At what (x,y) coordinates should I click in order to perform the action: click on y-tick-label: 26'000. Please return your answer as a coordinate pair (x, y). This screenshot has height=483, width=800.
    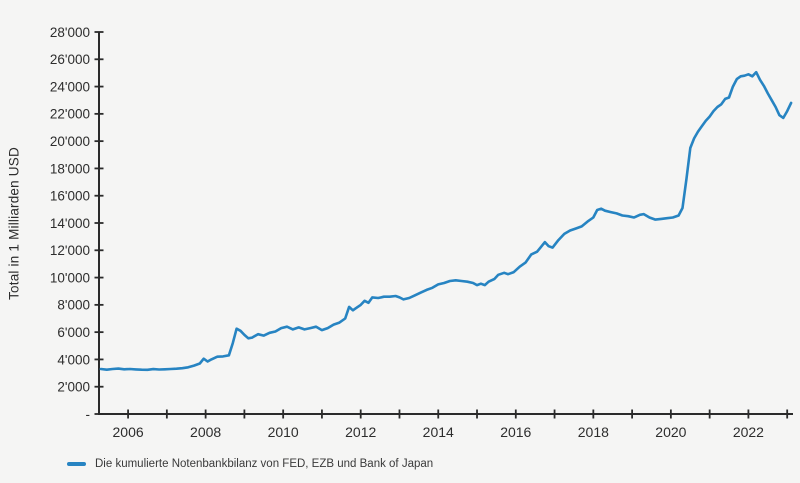
    Looking at the image, I should click on (70, 59).